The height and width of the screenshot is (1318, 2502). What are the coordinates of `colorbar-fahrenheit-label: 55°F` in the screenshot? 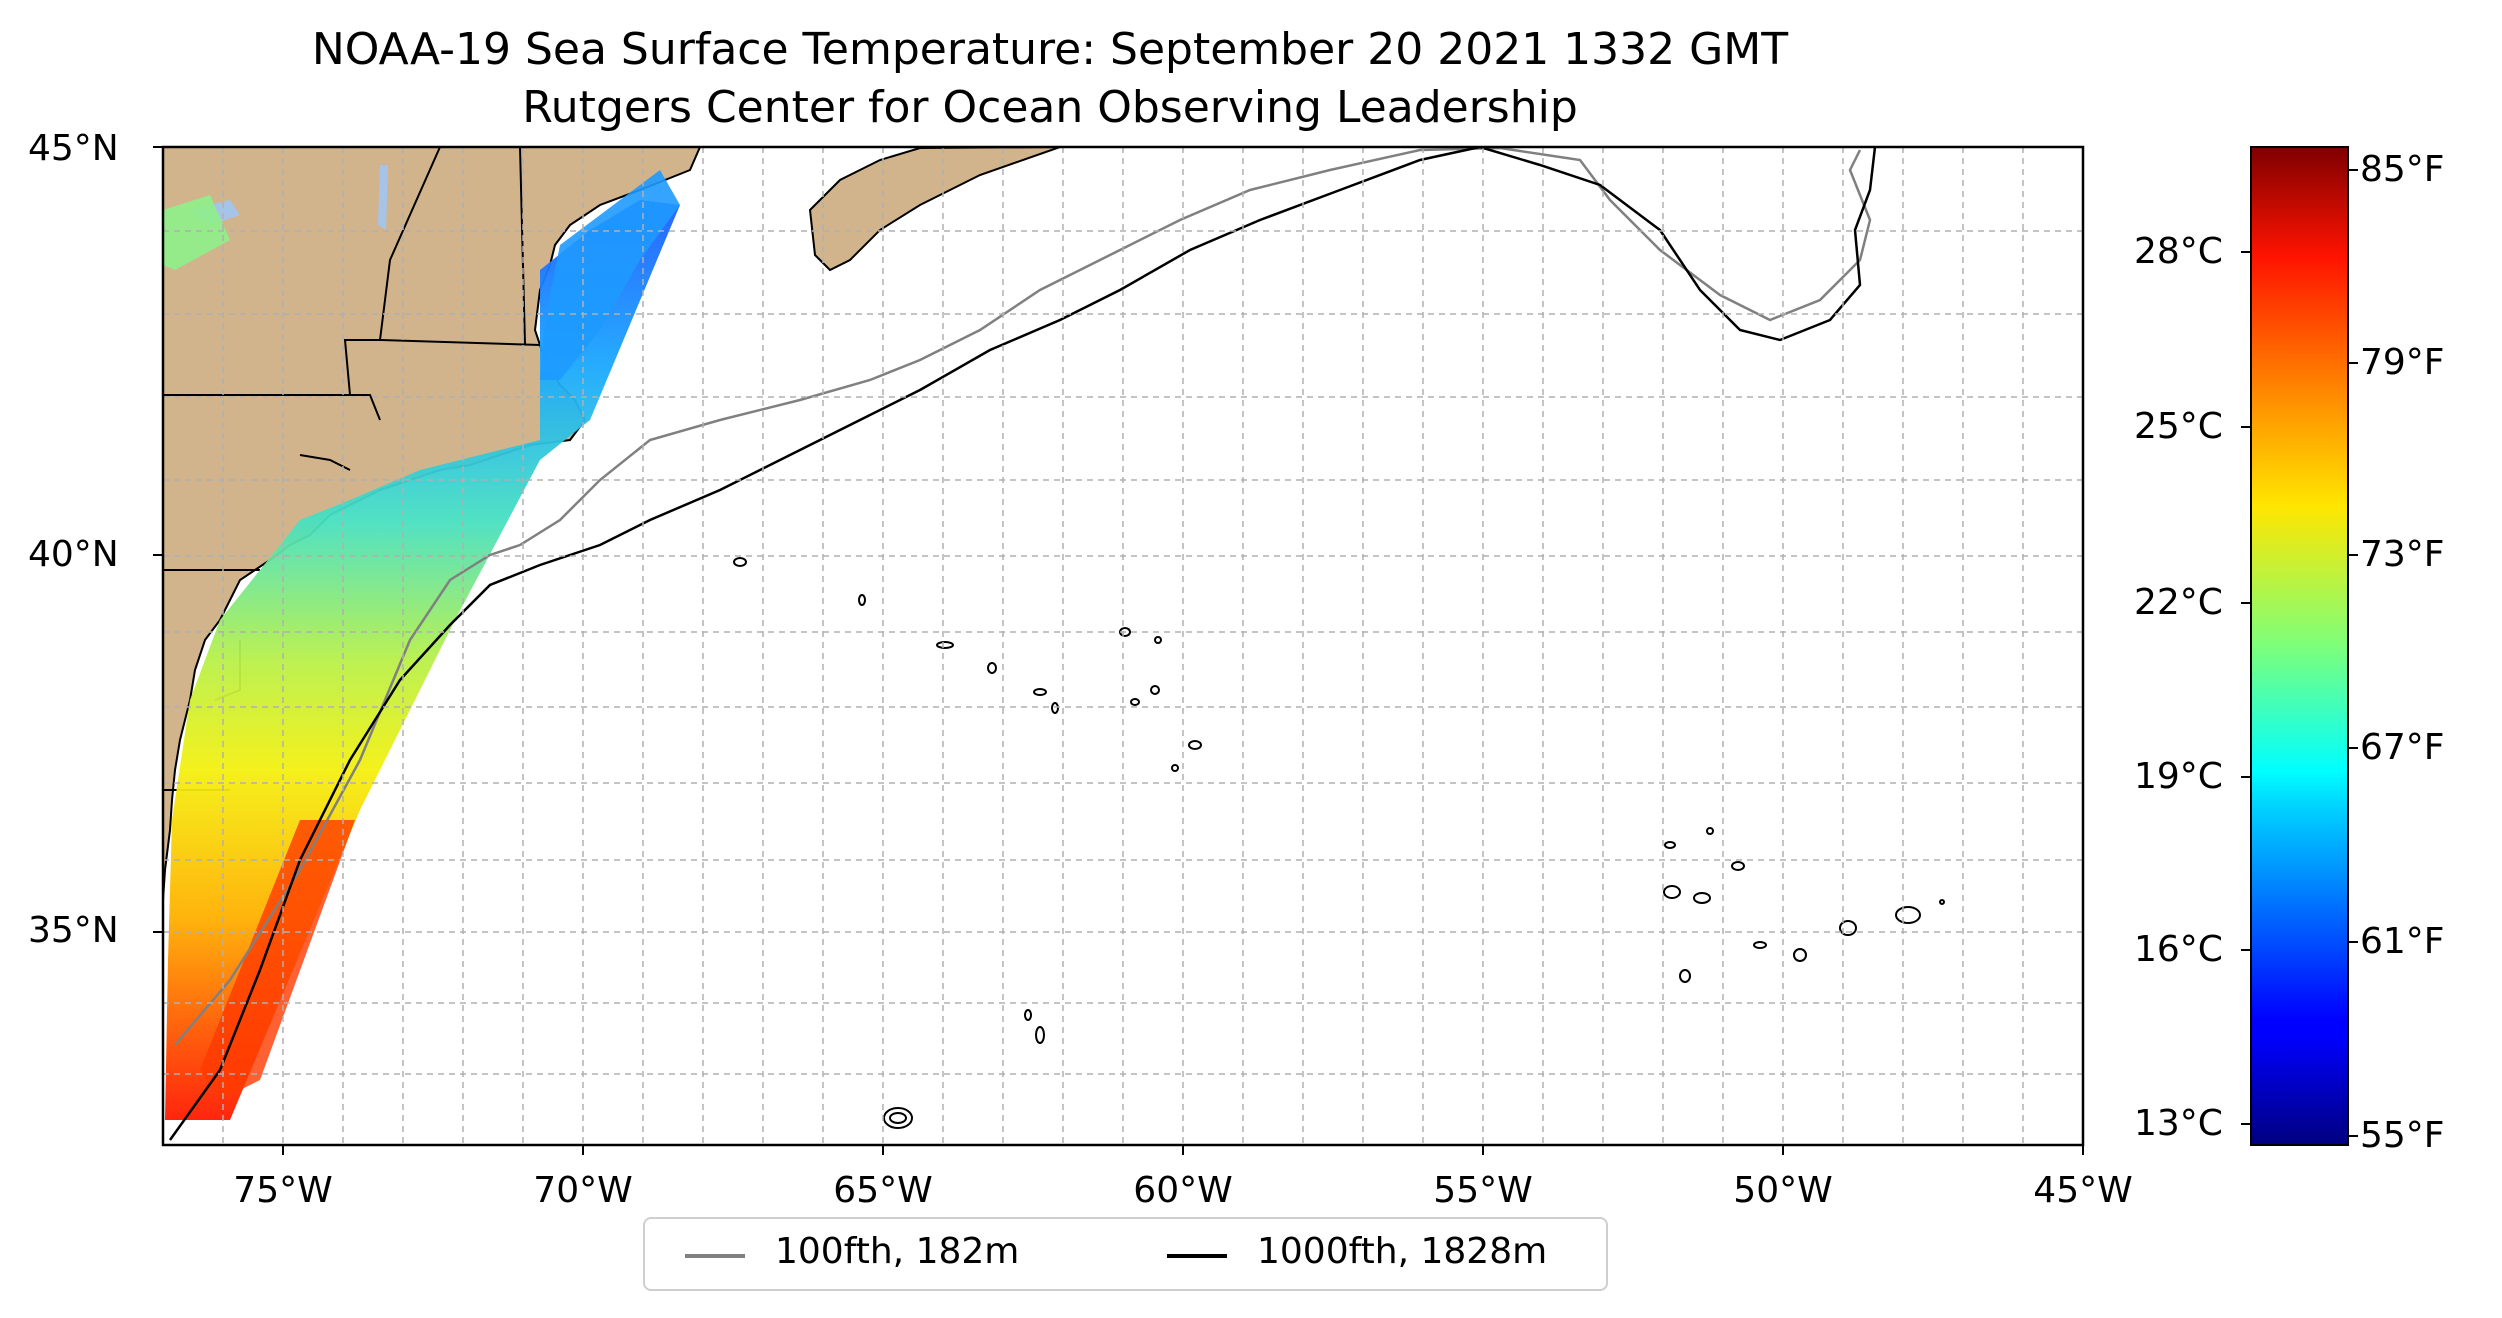 It's located at (2402, 1135).